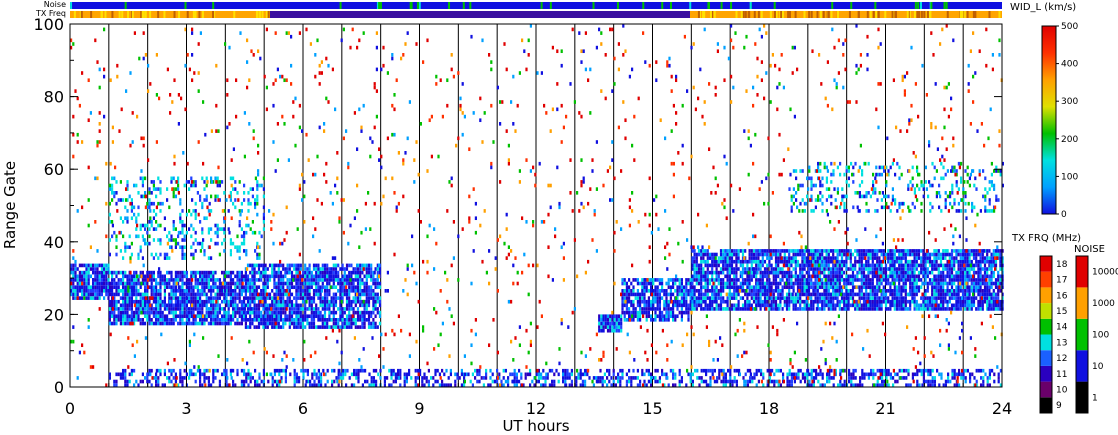 Image resolution: width=1118 pixels, height=435 pixels. I want to click on txfreq-strip-mark, so click(973, 14).